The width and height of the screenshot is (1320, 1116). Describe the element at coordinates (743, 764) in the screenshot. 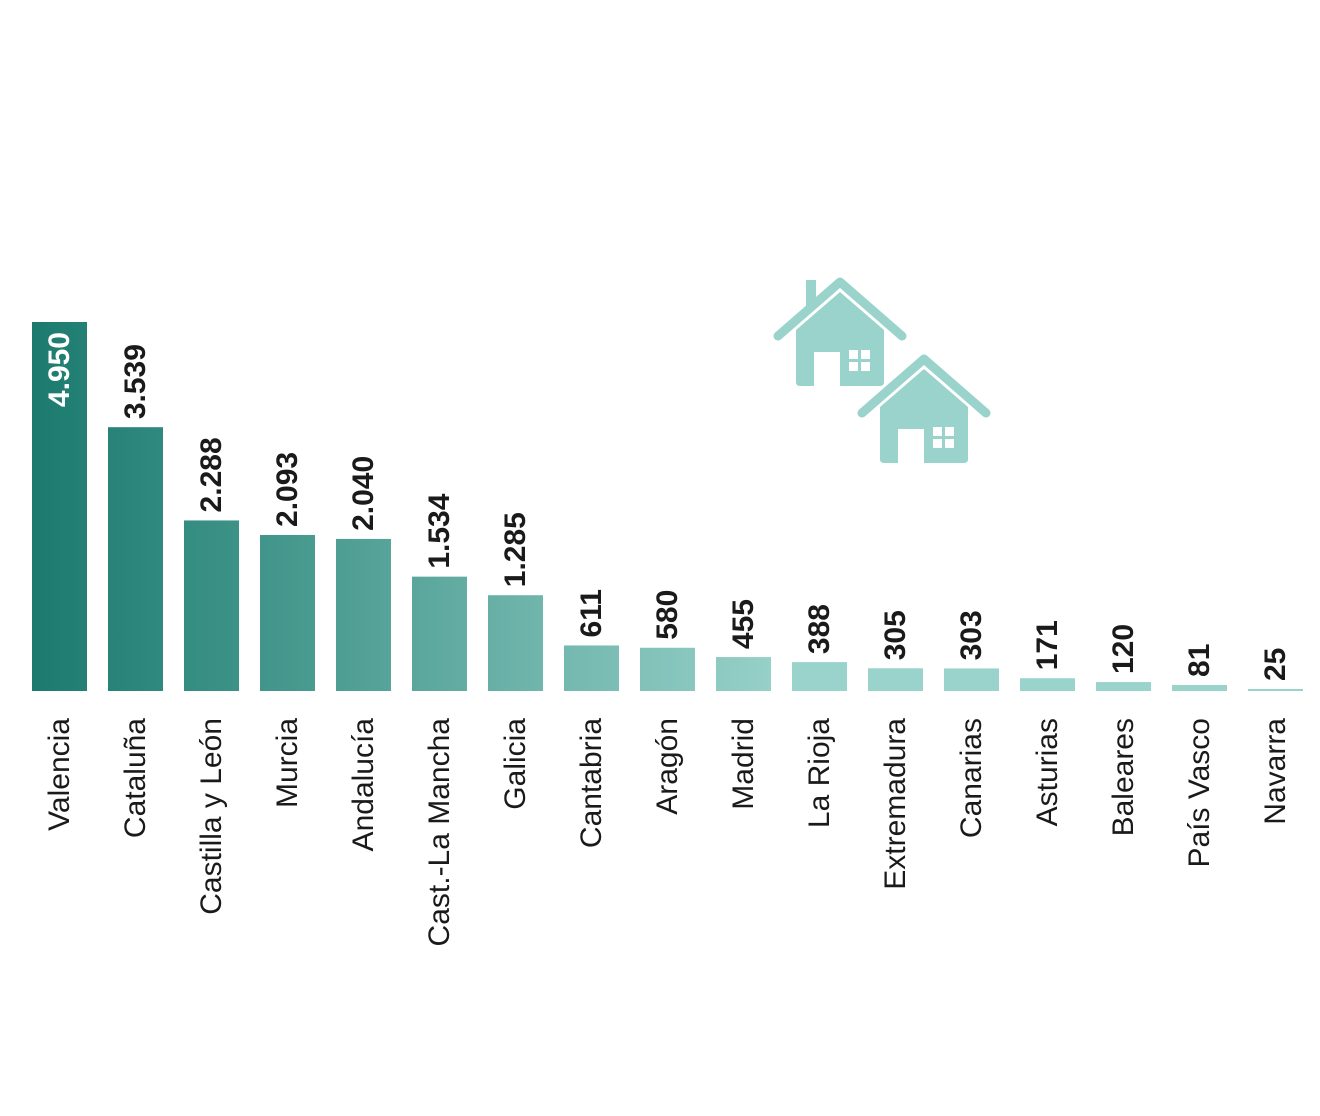

I see `category-label-10: Madrid` at that location.